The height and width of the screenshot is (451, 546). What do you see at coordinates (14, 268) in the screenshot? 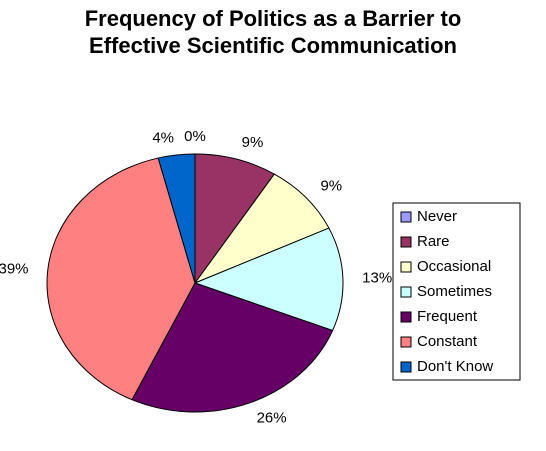
I see `data-label: 39%` at bounding box center [14, 268].